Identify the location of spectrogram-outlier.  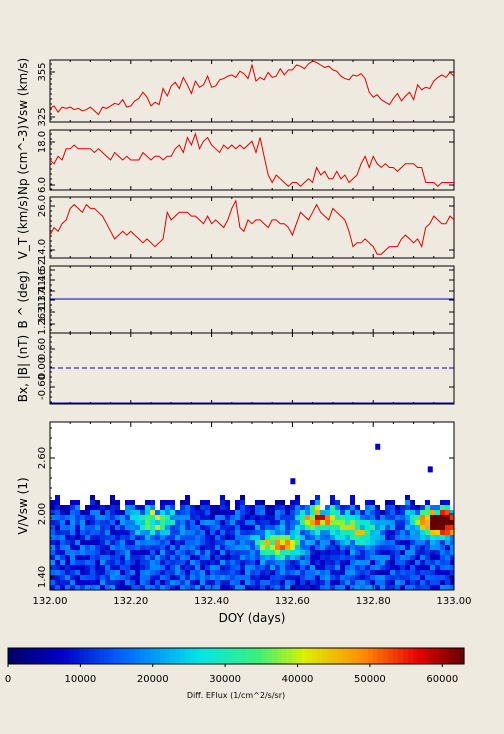
(430, 469).